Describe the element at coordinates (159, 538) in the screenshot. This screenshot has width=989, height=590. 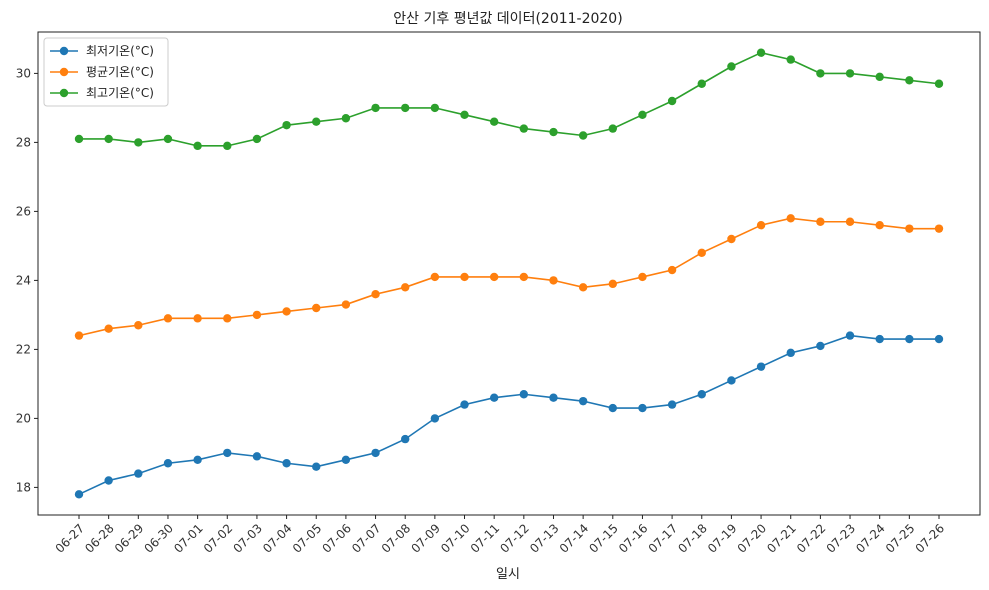
I see `x-tick-label: 06-30` at that location.